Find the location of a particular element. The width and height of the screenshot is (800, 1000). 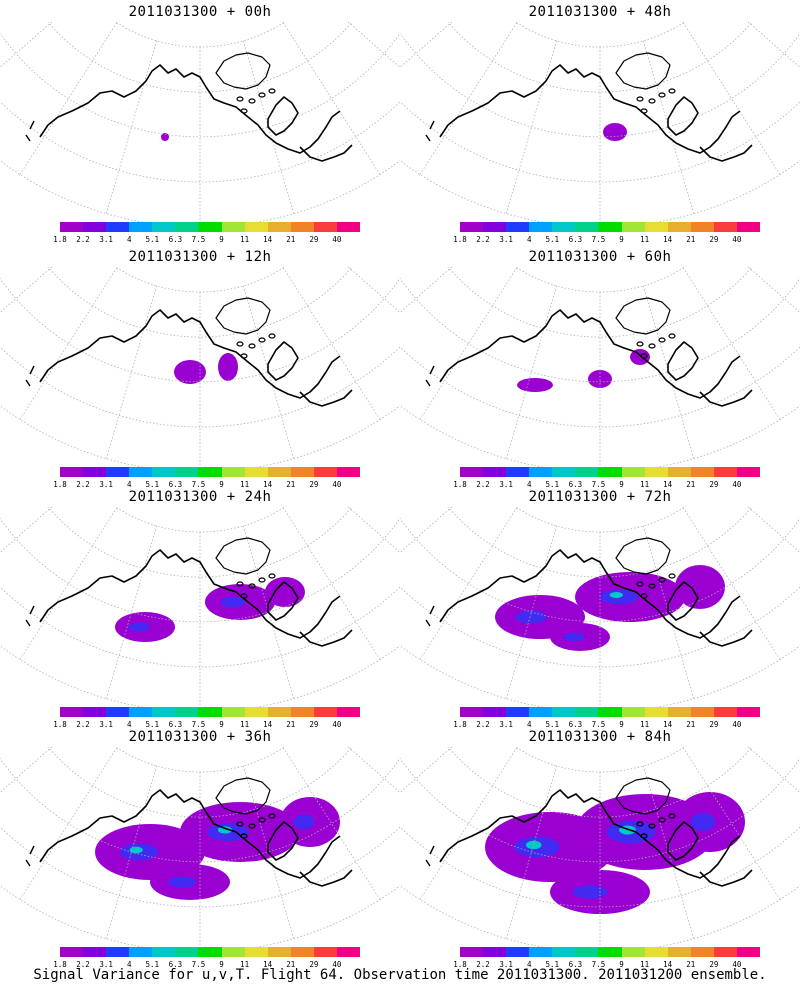

panel-title: 2011031300 + 48h is located at coordinates (600, 12).